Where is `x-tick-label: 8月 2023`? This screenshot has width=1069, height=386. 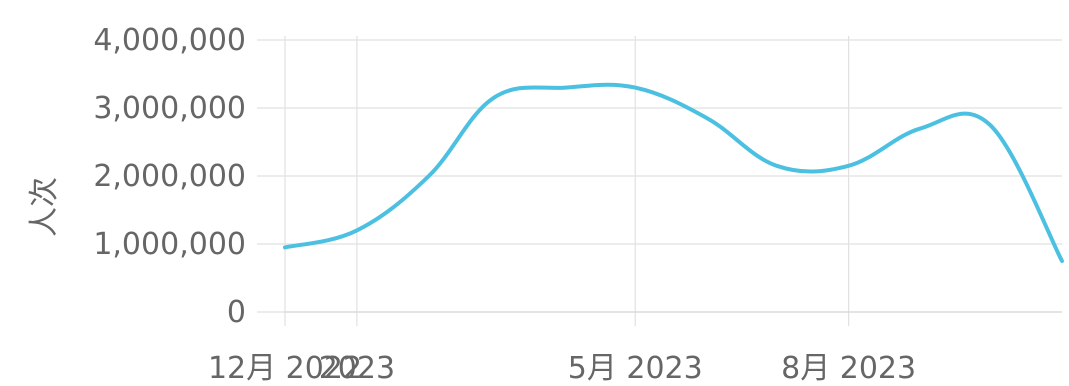
x-tick-label: 8月 2023 is located at coordinates (848, 368).